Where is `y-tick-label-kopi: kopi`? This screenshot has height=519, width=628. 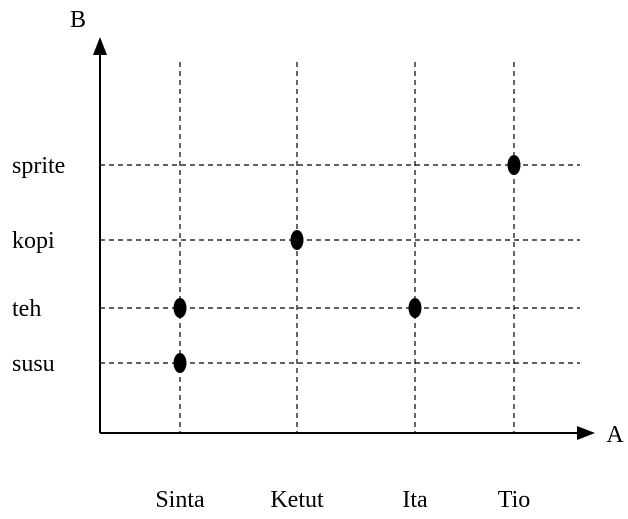 y-tick-label-kopi: kopi is located at coordinates (33, 241).